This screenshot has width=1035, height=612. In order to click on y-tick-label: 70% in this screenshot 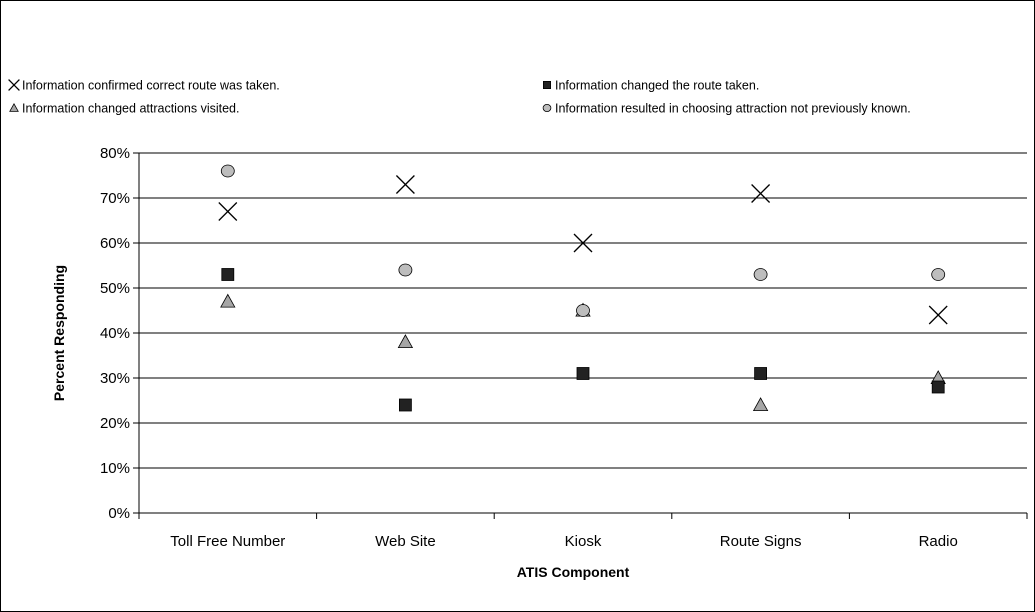, I will do `click(115, 198)`.